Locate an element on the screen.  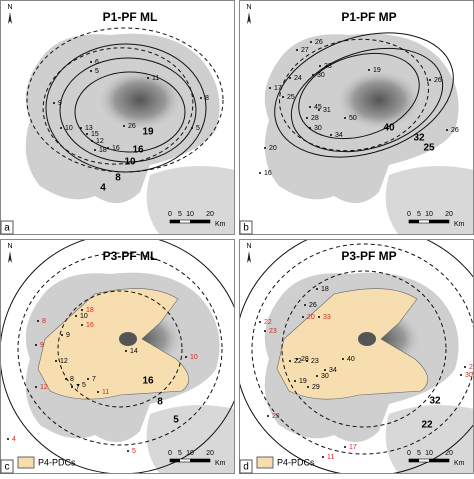
sample-label: 8 is located at coordinates (207, 98).